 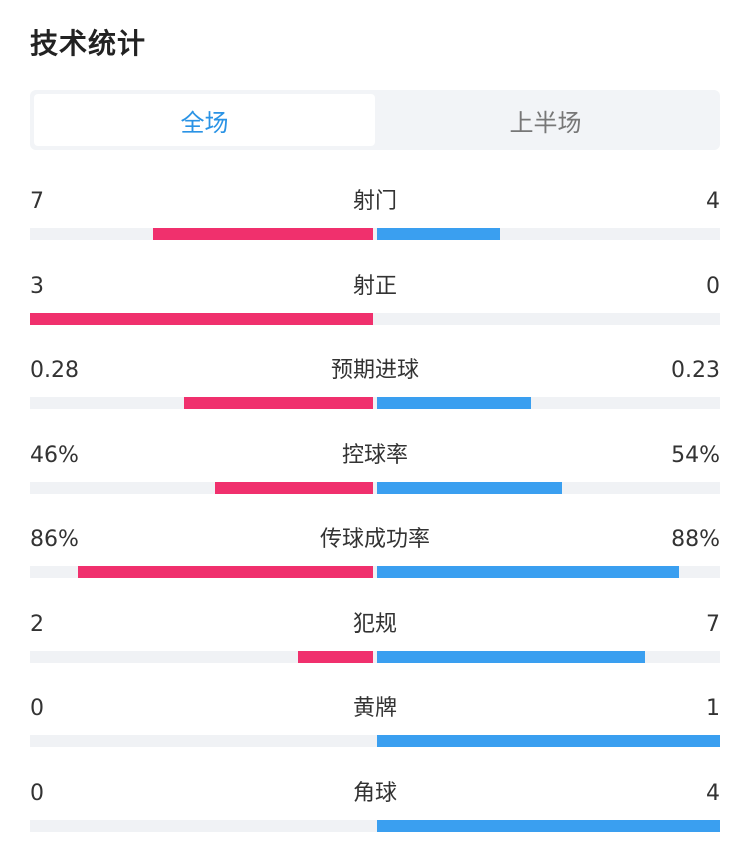 I want to click on stat-values: 犯规 2 7, so click(x=375, y=625).